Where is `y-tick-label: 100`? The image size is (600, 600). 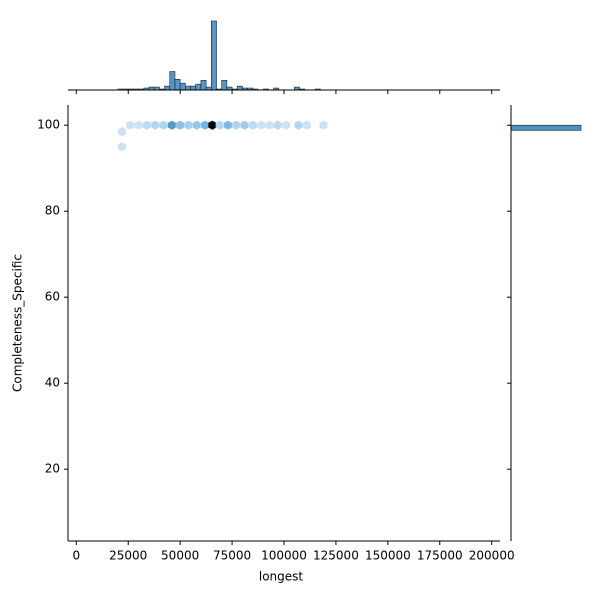 y-tick-label: 100 is located at coordinates (48, 125).